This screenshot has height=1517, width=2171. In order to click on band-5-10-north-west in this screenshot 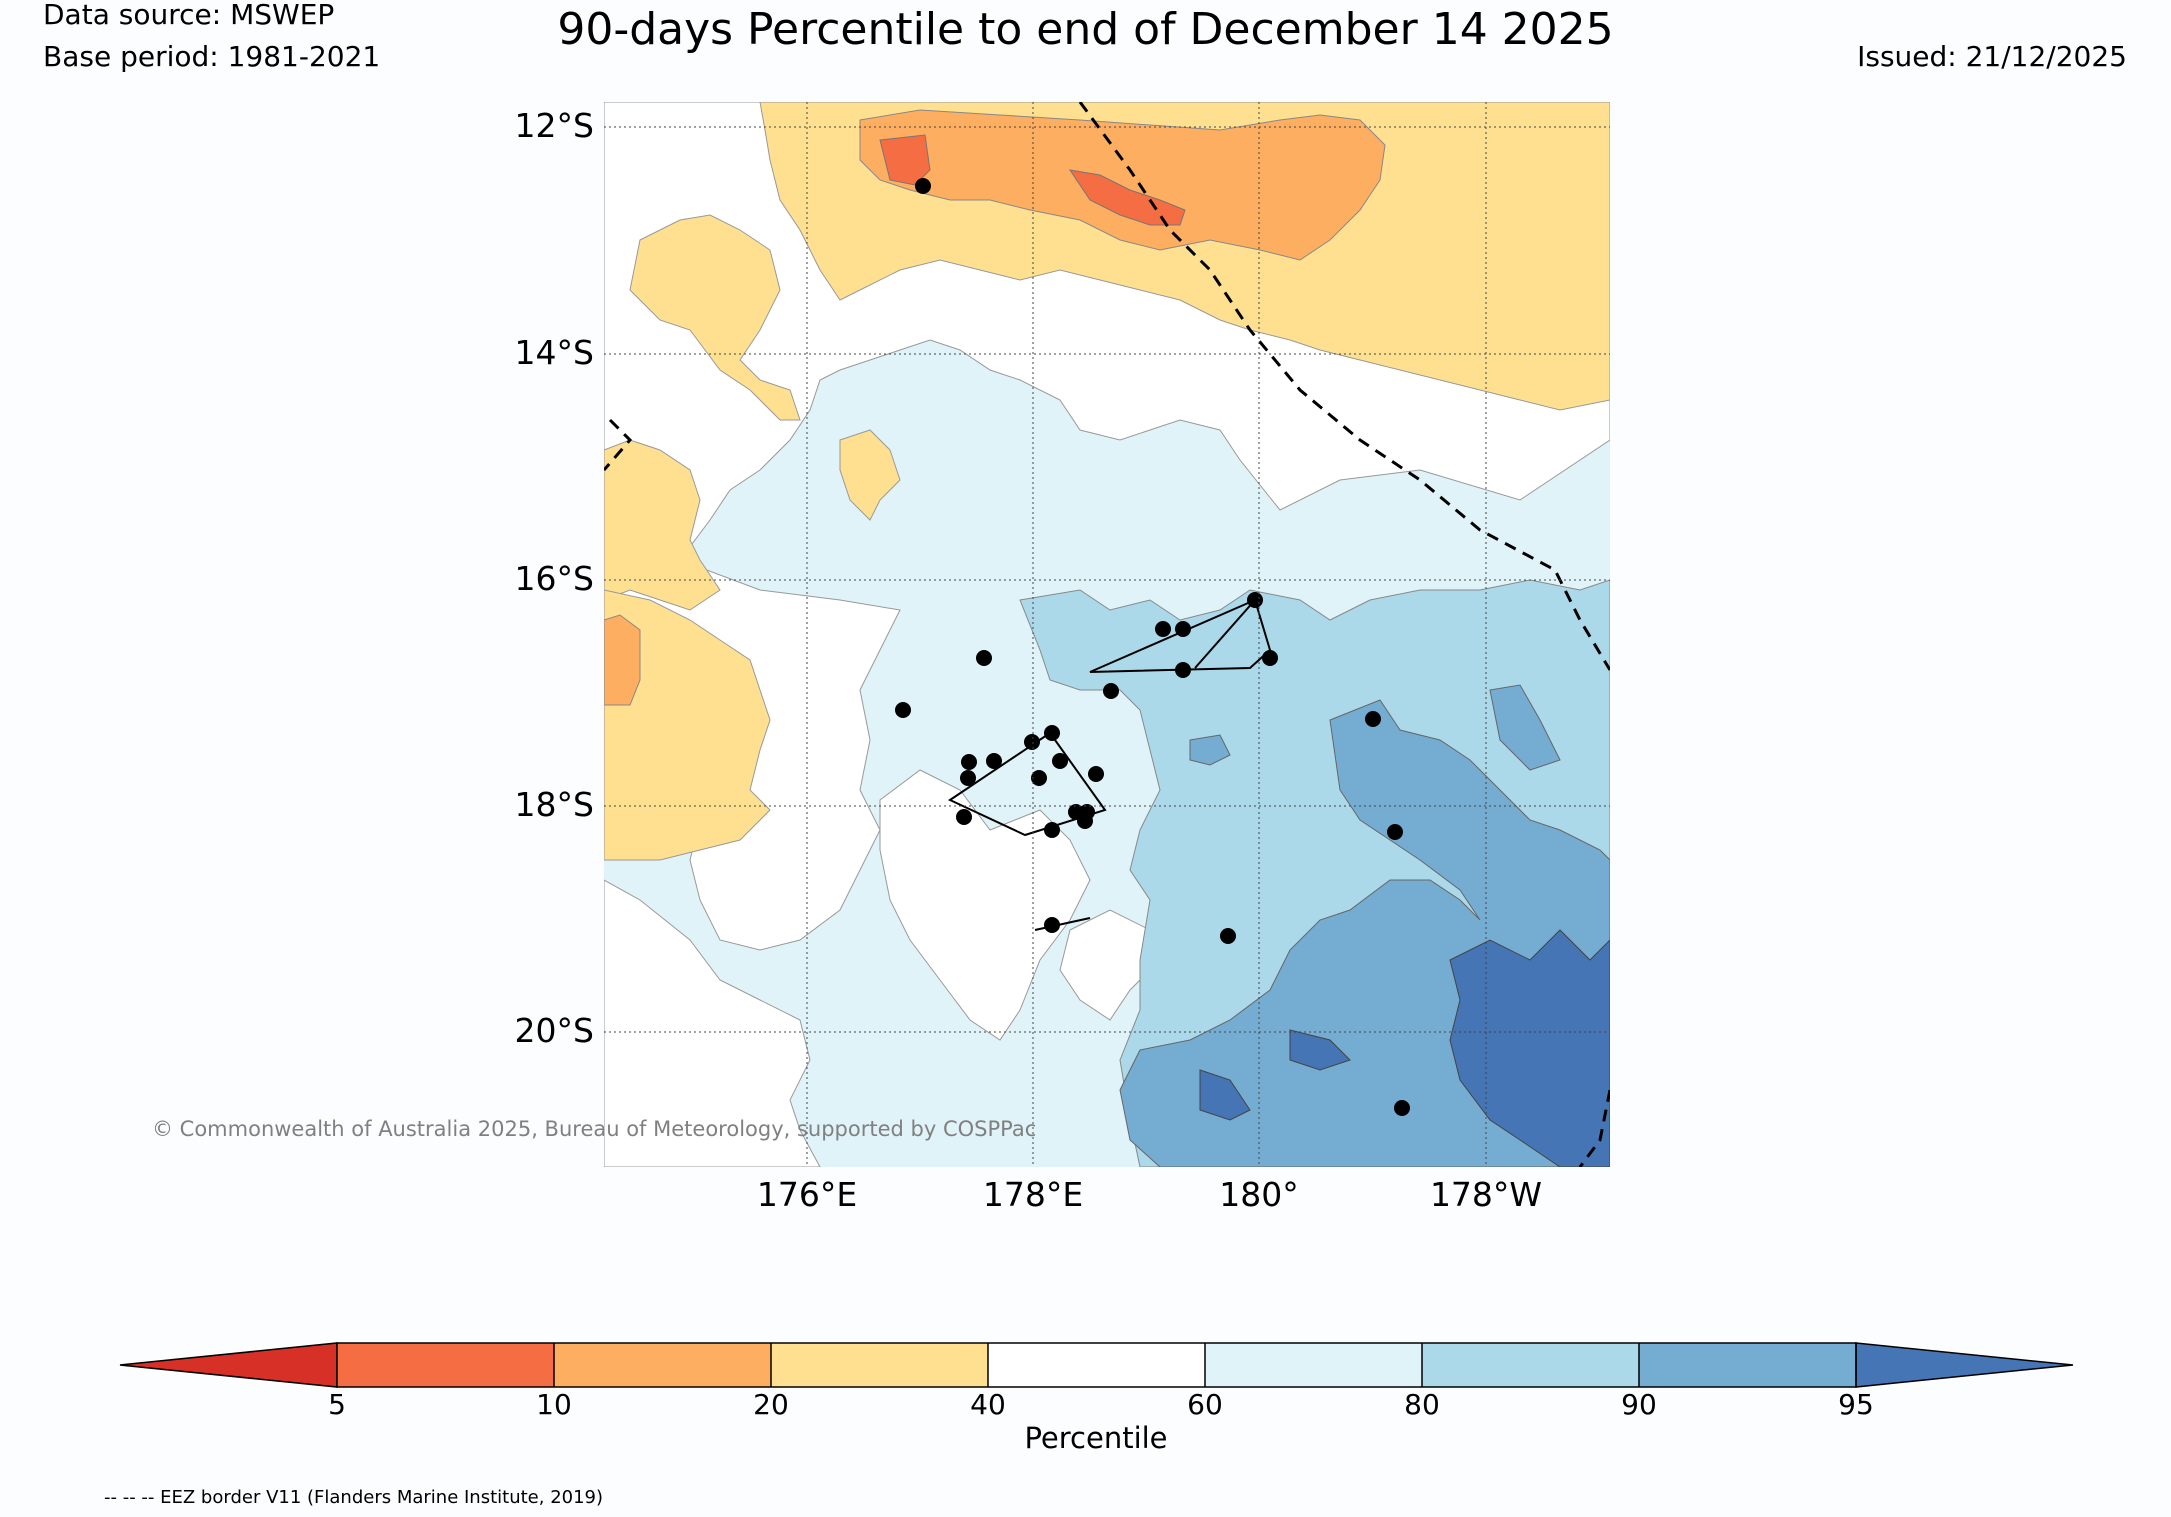, I will do `click(905, 160)`.